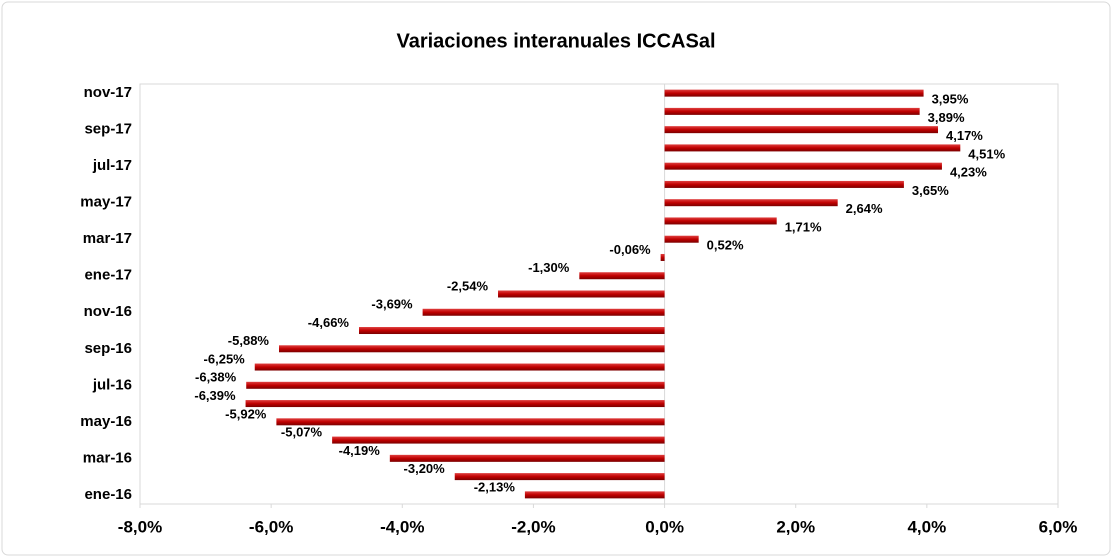  Describe the element at coordinates (360, 450) in the screenshot. I see `data-label: -4,19%` at that location.